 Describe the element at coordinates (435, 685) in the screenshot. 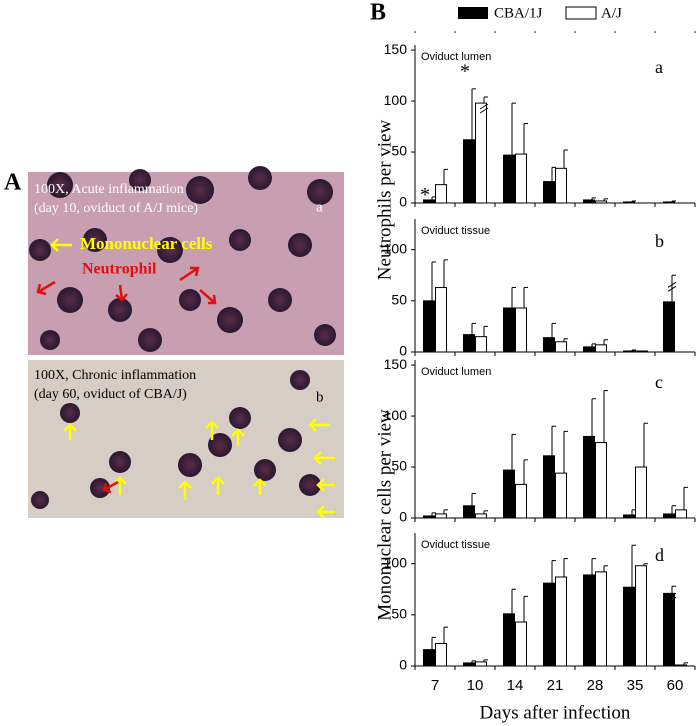

I see `x-tick-label: 7` at that location.